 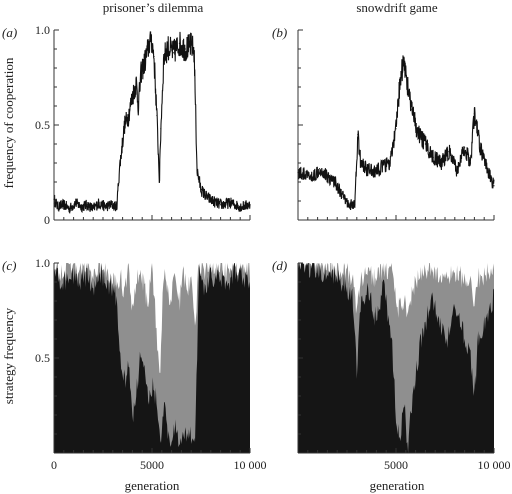 What do you see at coordinates (8, 355) in the screenshot?
I see `y-axis-label-c: strategy frequency` at bounding box center [8, 355].